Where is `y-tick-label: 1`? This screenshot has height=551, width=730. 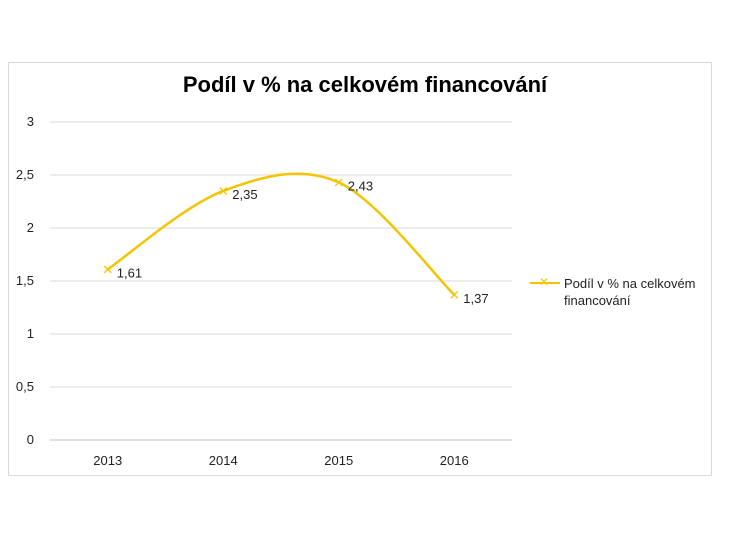 y-tick-label: 1 is located at coordinates (30, 333).